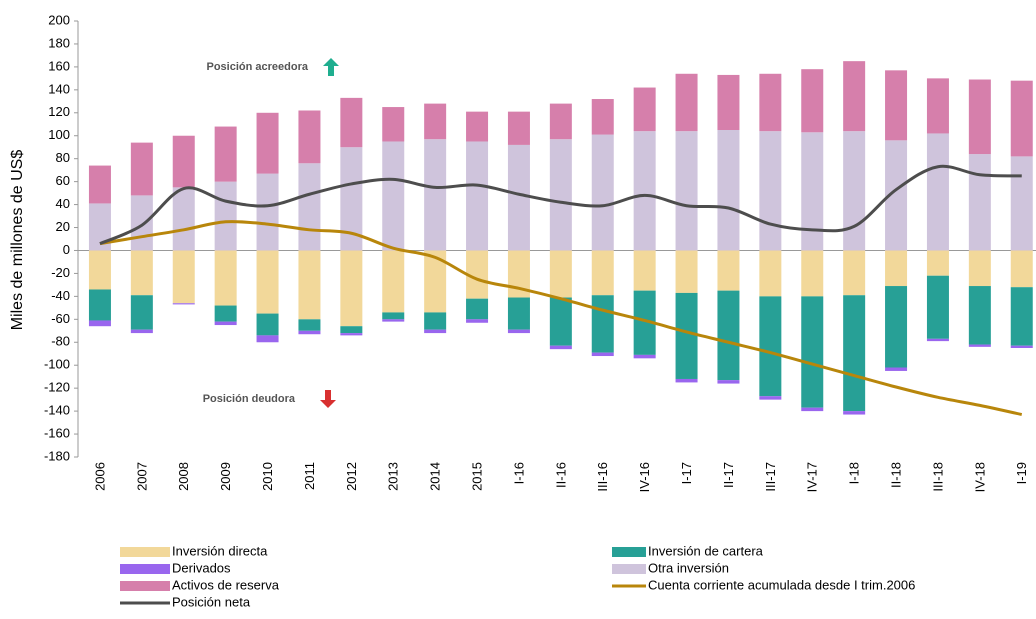 Image resolution: width=1036 pixels, height=619 pixels. What do you see at coordinates (979, 477) in the screenshot?
I see `x-tick-label: IV-18` at bounding box center [979, 477].